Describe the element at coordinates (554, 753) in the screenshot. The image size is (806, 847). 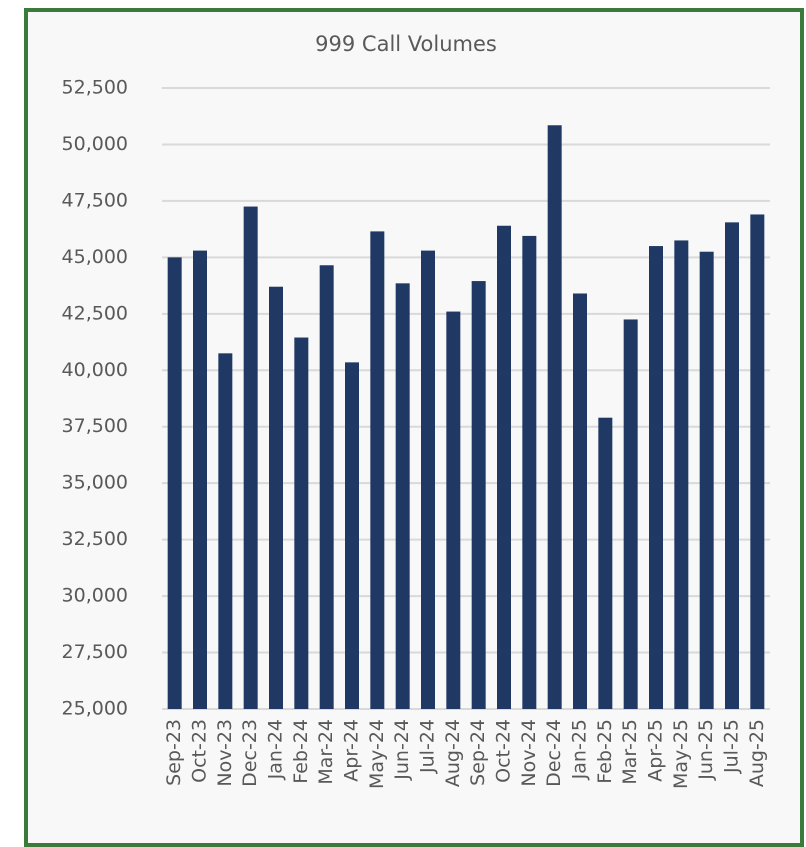
I see `x-tick-label: Dec-24` at that location.